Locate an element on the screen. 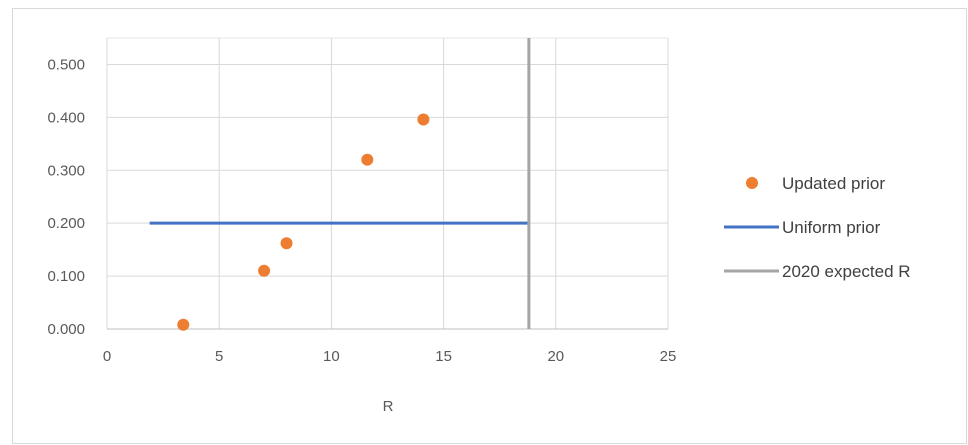 The height and width of the screenshot is (445, 968). legend-label: 2020 expected R is located at coordinates (846, 271).